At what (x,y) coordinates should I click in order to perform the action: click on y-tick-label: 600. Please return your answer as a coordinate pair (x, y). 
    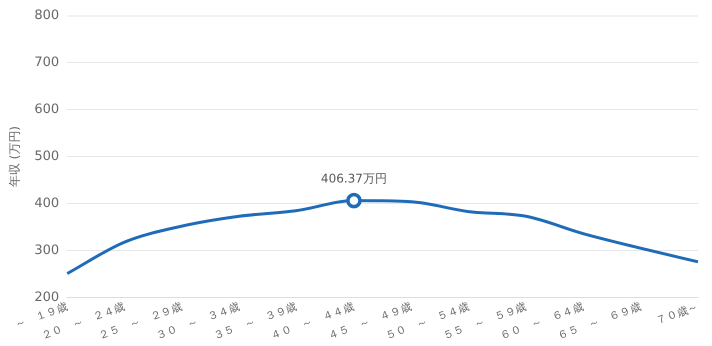
    Looking at the image, I should click on (47, 110).